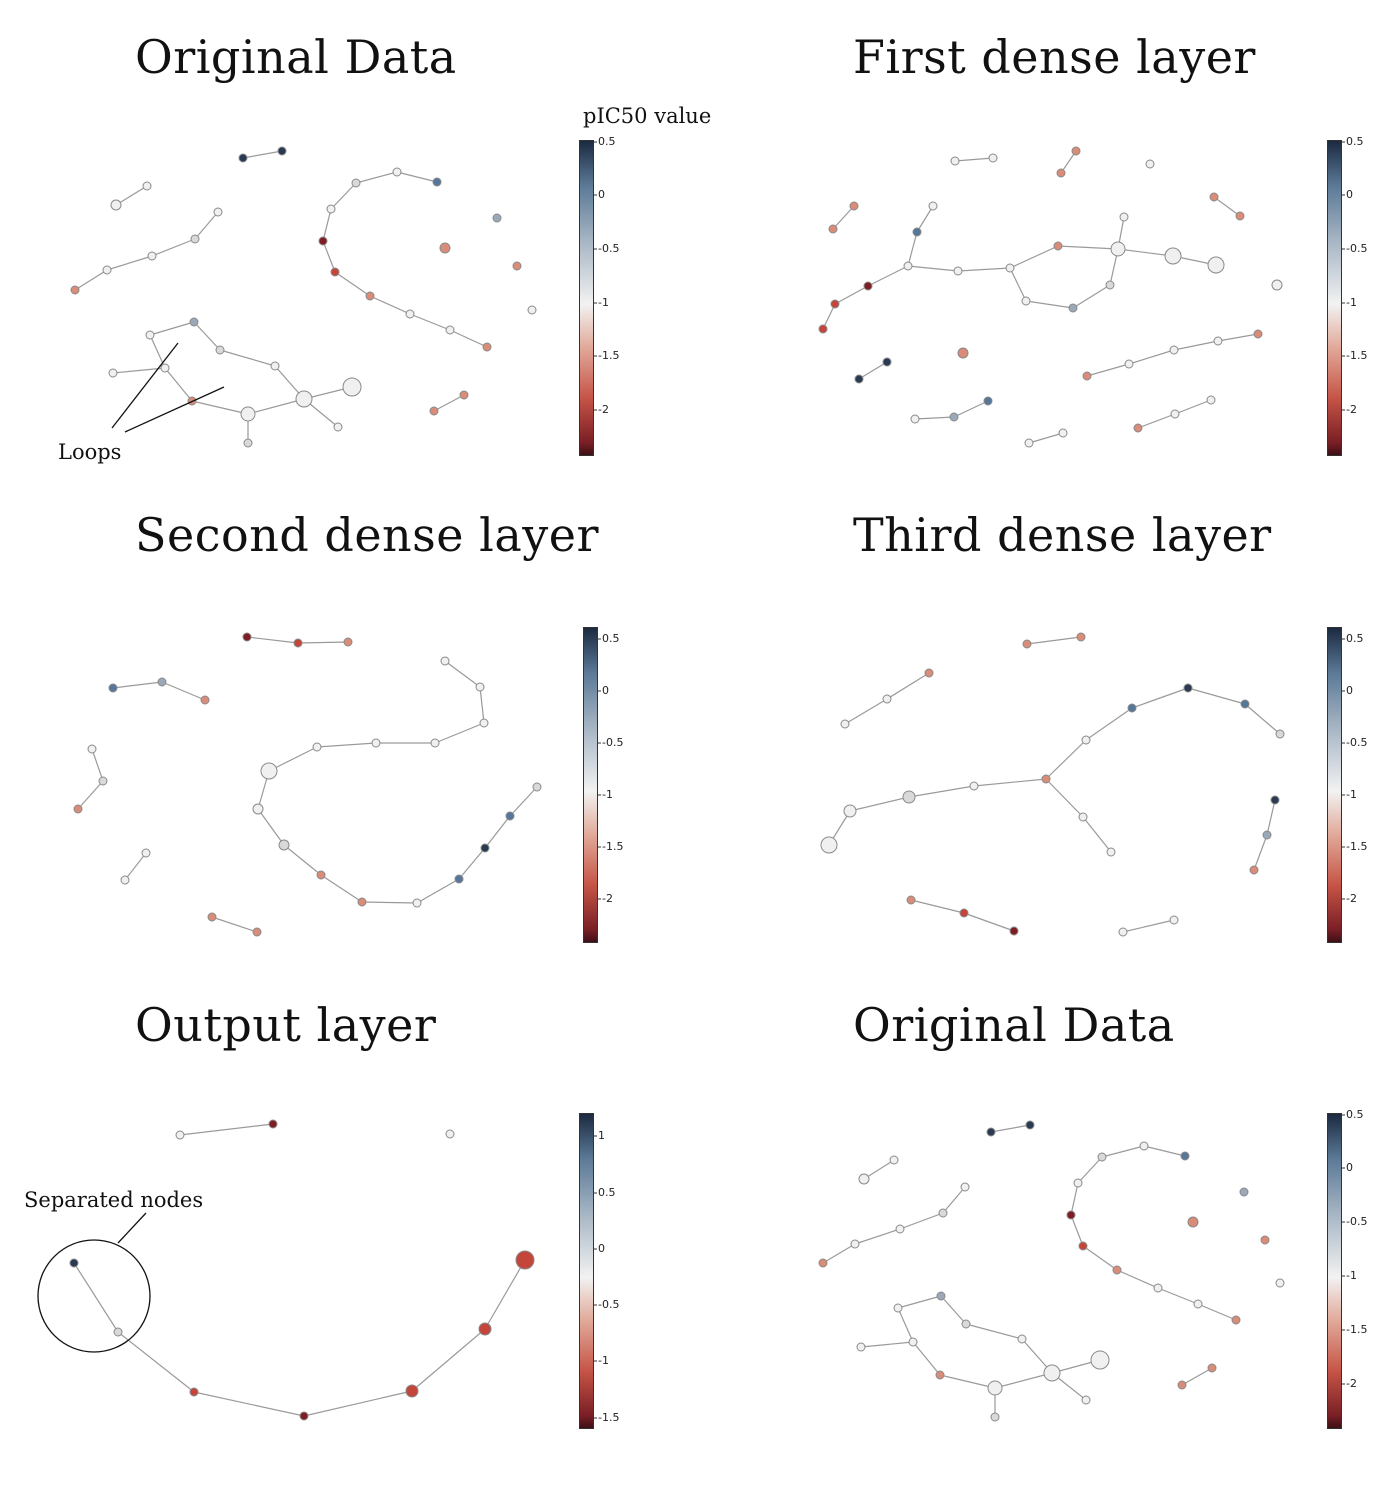 Image resolution: width=1400 pixels, height=1496 pixels. Describe the element at coordinates (367, 535) in the screenshot. I see `panel-title-second-dense-layer: Second dense layer` at that location.